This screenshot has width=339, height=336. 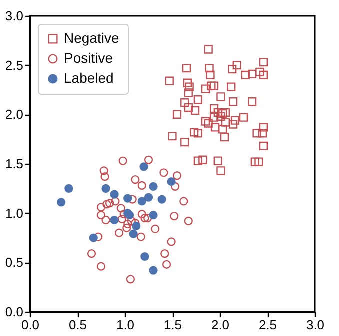 What do you see at coordinates (14, 213) in the screenshot?
I see `y-tick-label: 1.0` at bounding box center [14, 213].